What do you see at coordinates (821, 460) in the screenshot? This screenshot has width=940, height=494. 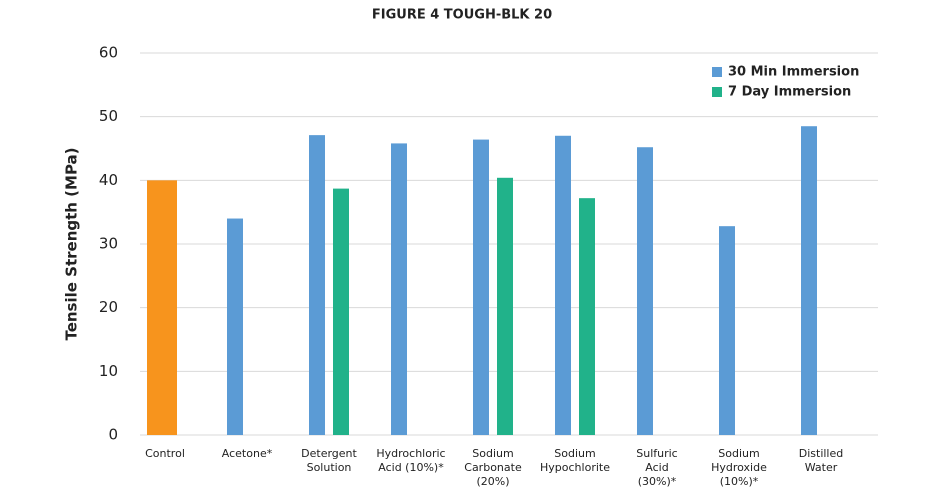 I see `x-tick-label: Distilled Water` at bounding box center [821, 460].